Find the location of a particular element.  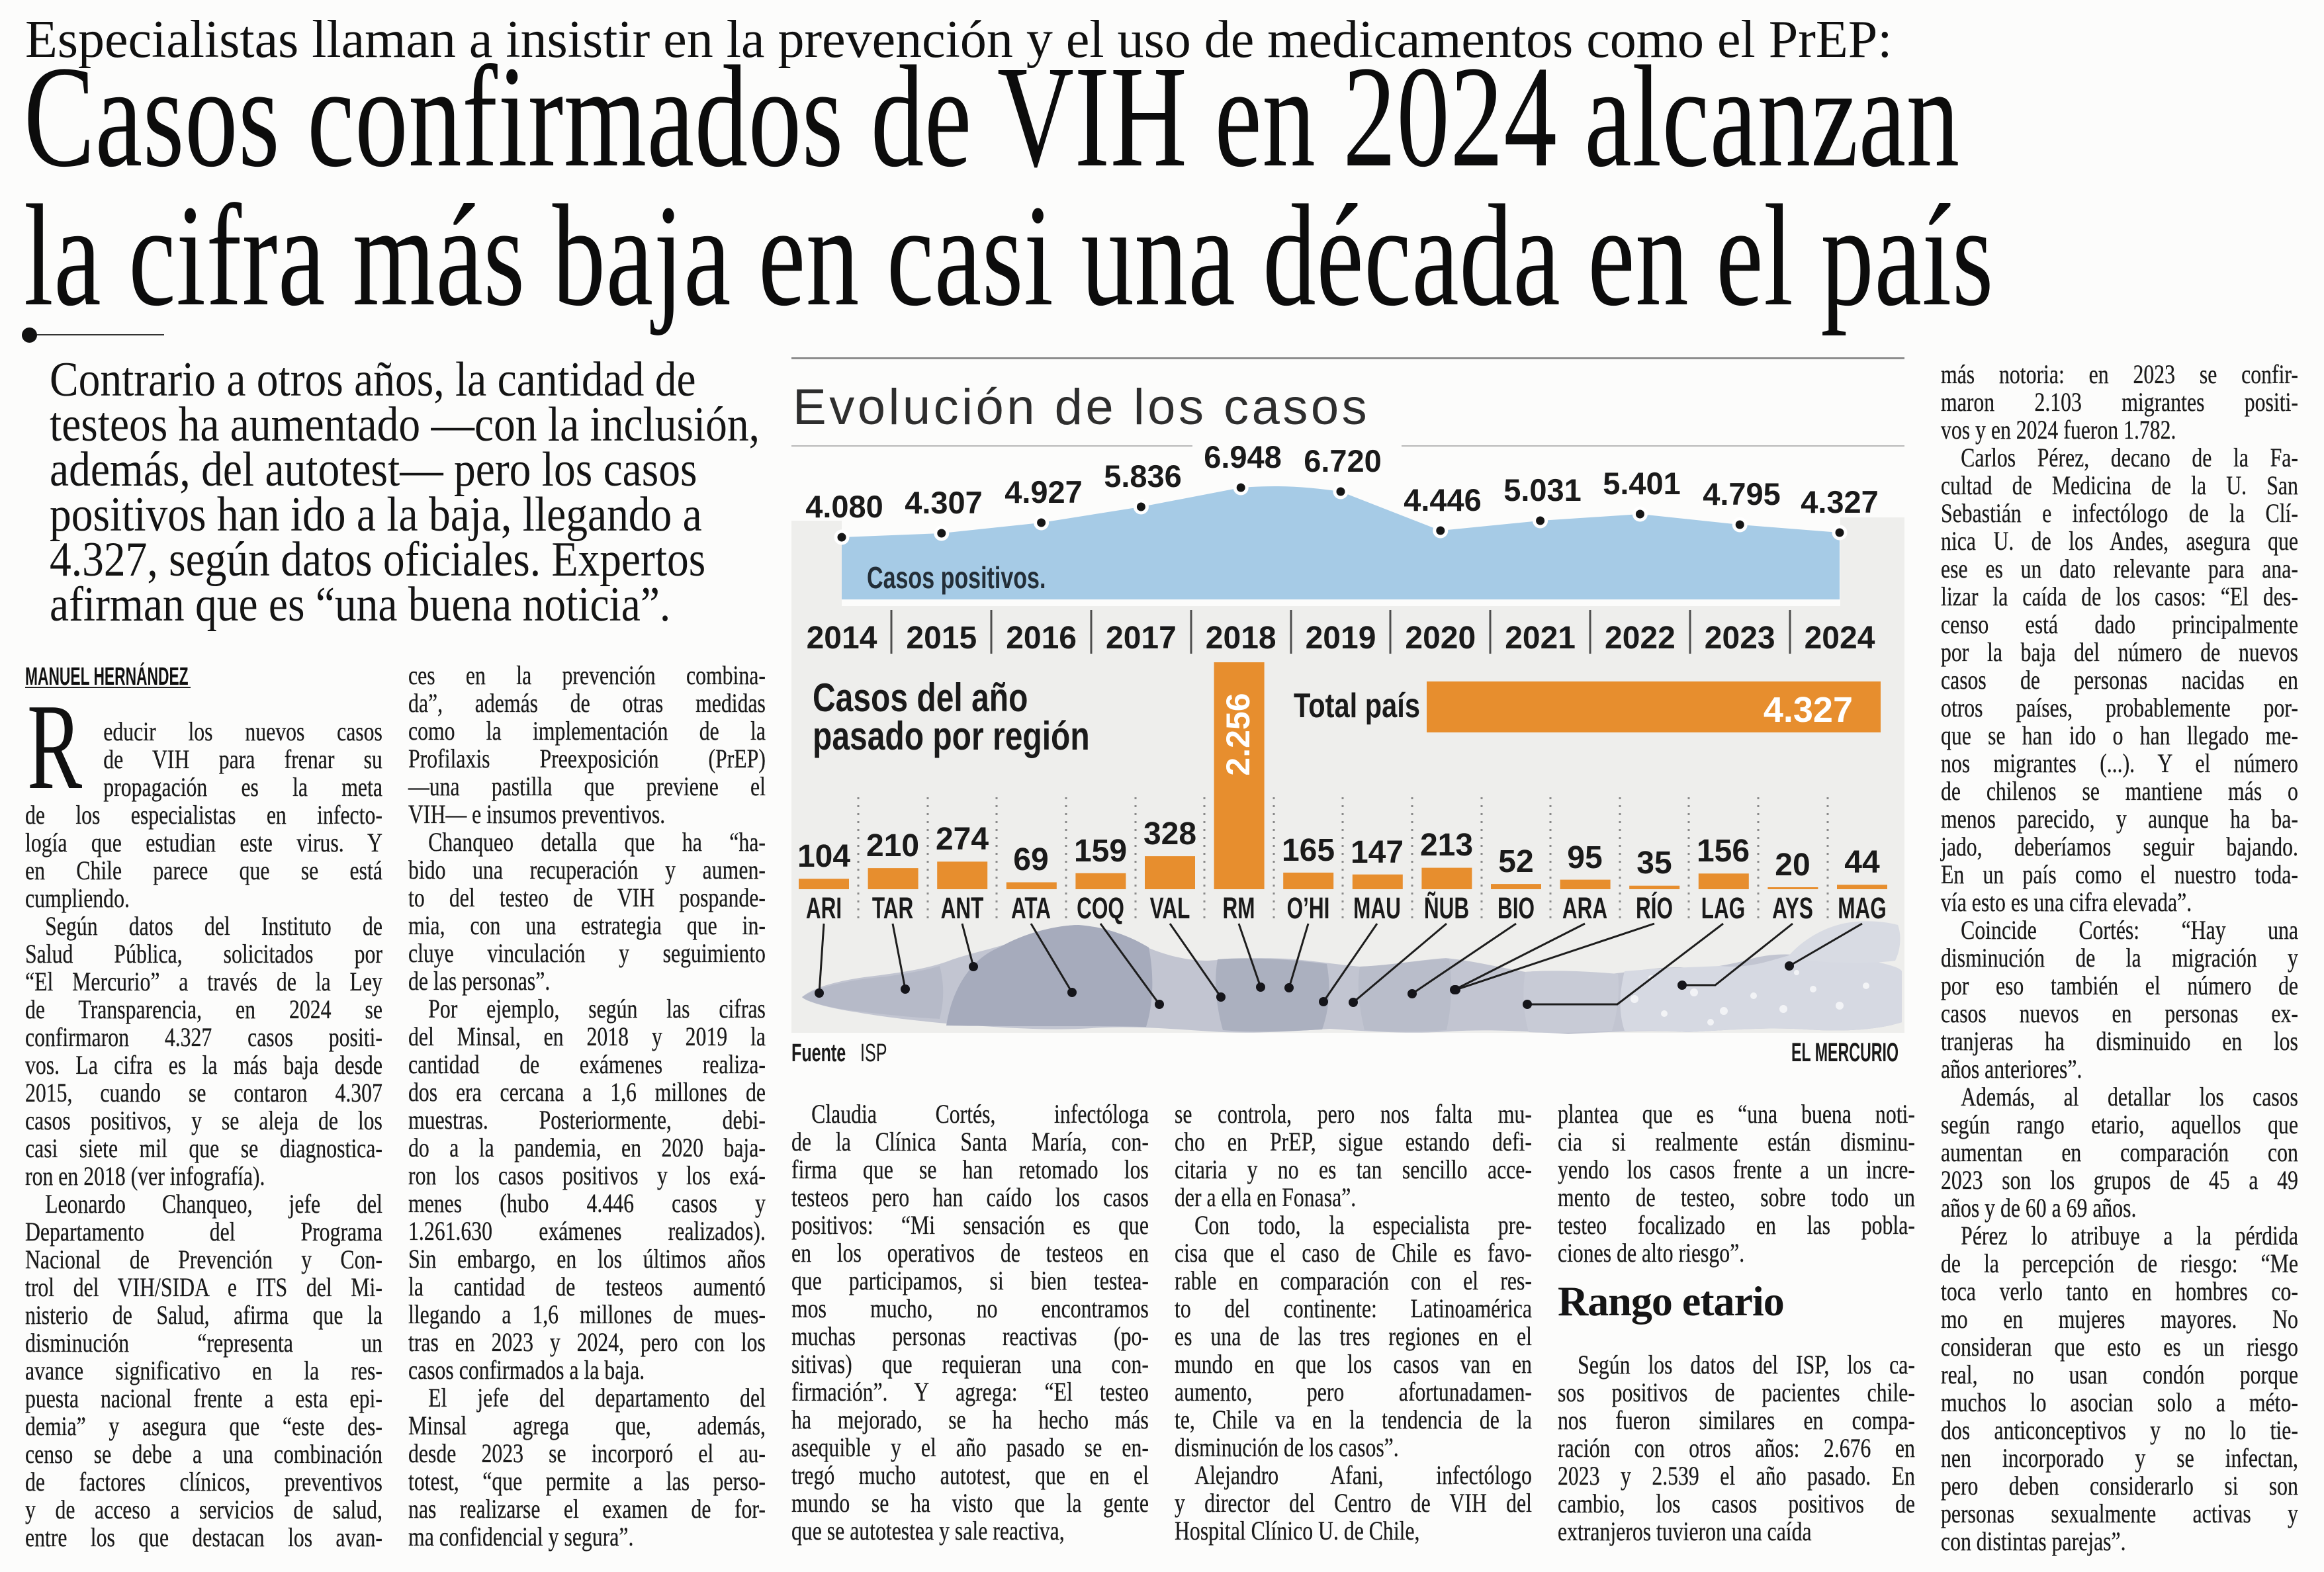

svg-text: 4.927 is located at coordinates (1044, 492).